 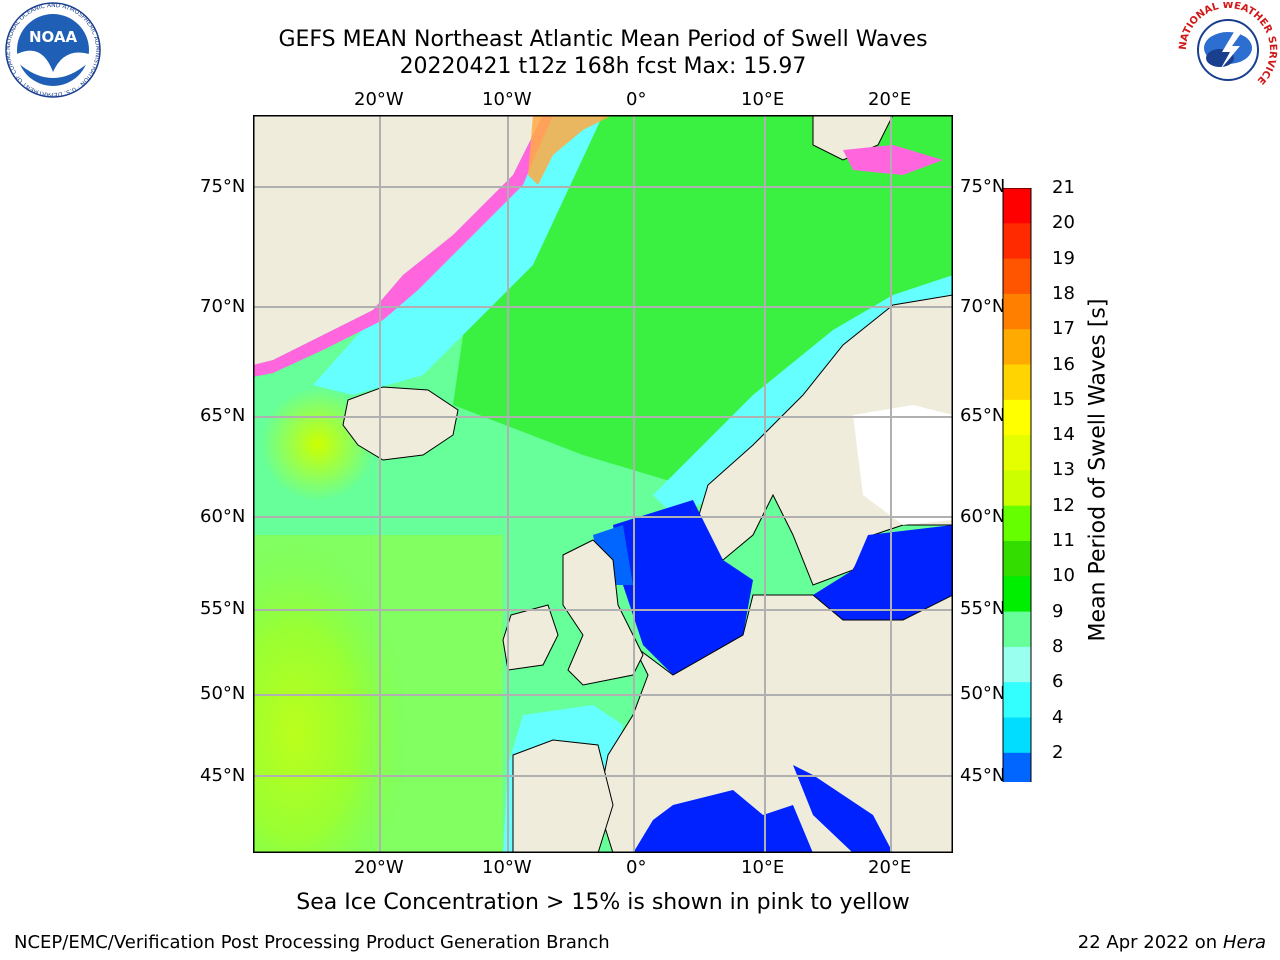 What do you see at coordinates (763, 867) in the screenshot?
I see `lon-label-bottom: 10°E` at bounding box center [763, 867].